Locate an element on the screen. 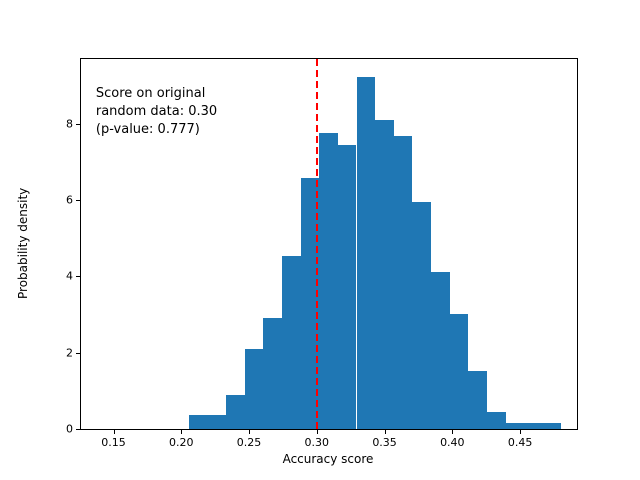 The height and width of the screenshot is (480, 640). annotation-line-1: Score on original is located at coordinates (150, 93).